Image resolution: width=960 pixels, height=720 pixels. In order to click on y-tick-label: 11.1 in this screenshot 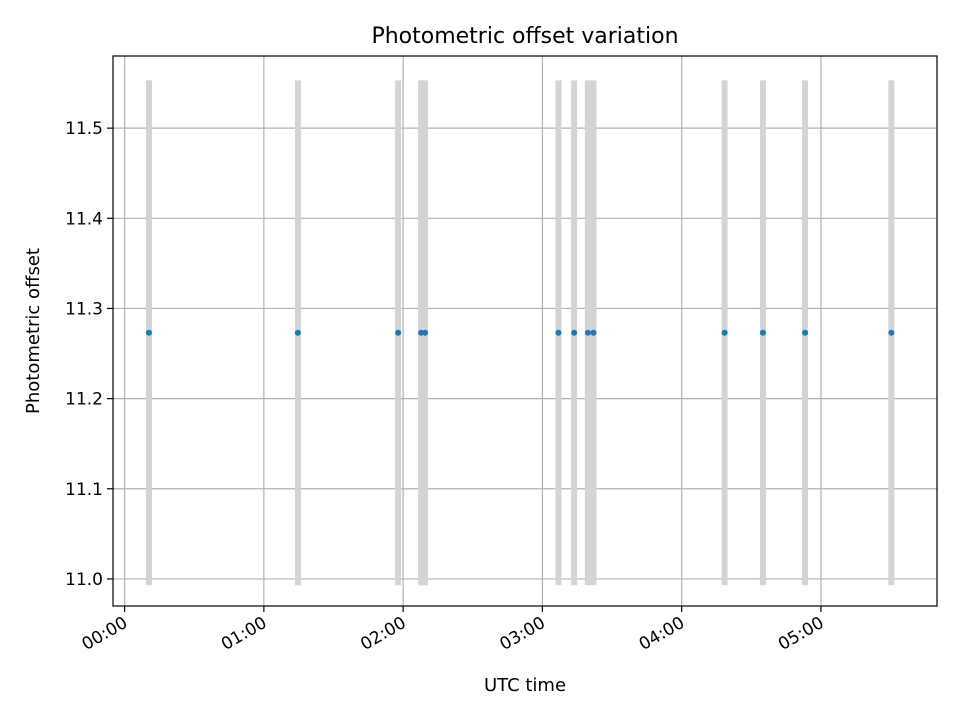, I will do `click(84, 490)`.